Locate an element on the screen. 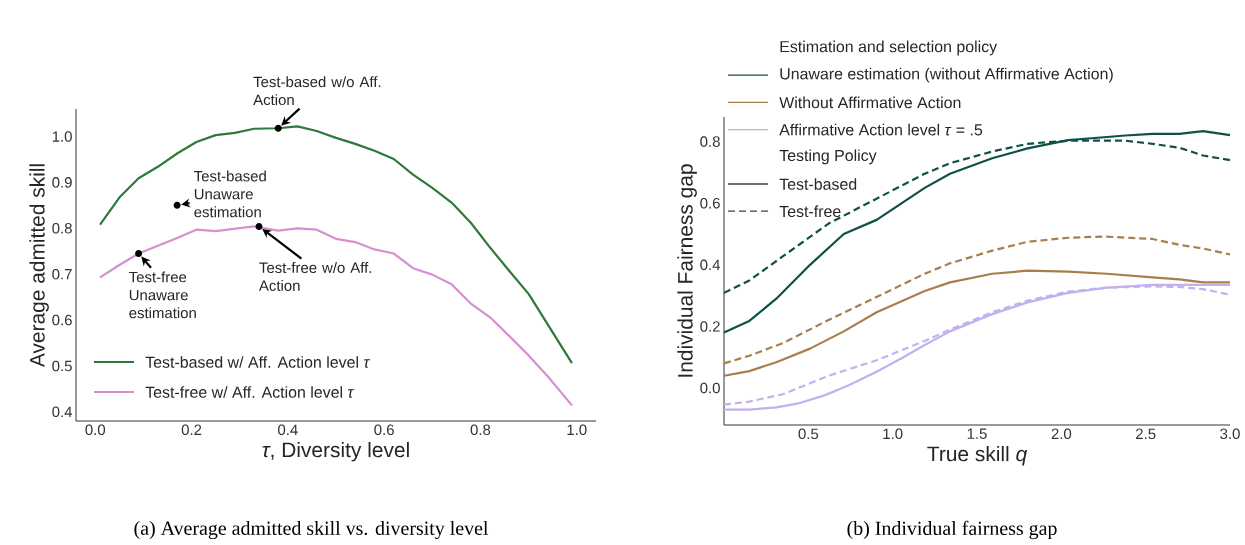  y-tick-label: 0.0 is located at coordinates (710, 388).